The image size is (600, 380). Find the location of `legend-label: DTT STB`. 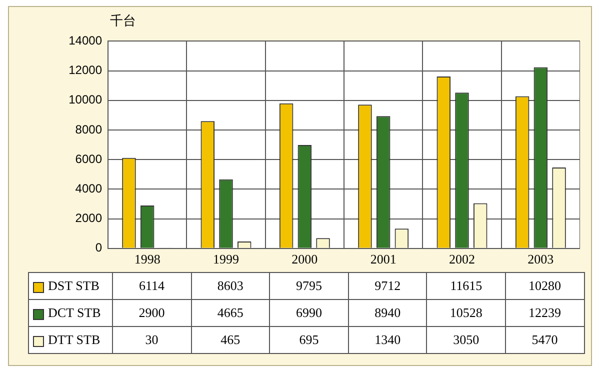

legend-label: DTT STB is located at coordinates (70, 340).